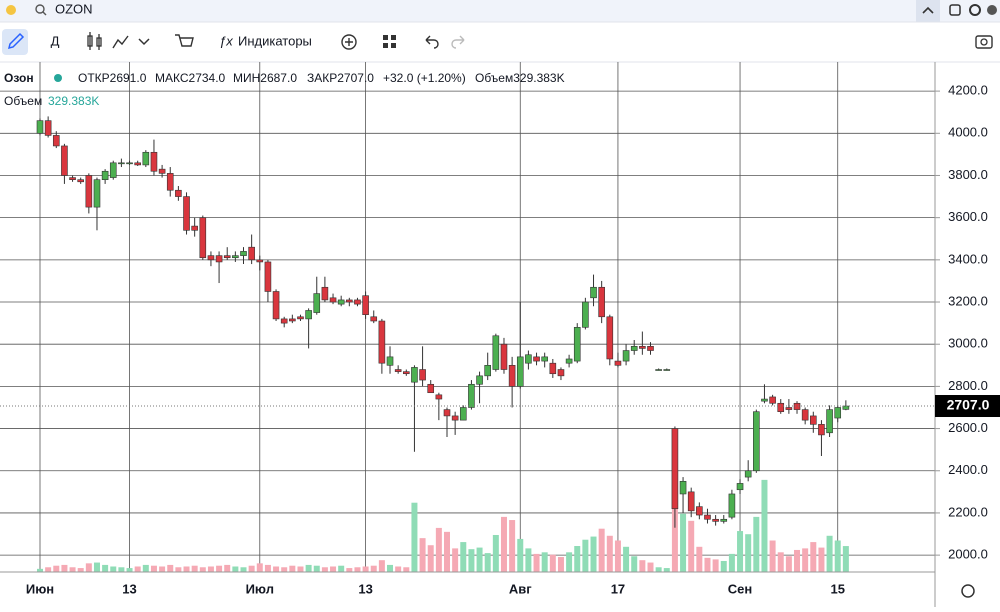 The image size is (1000, 612). I want to click on x-tick-label: Авг, so click(520, 588).